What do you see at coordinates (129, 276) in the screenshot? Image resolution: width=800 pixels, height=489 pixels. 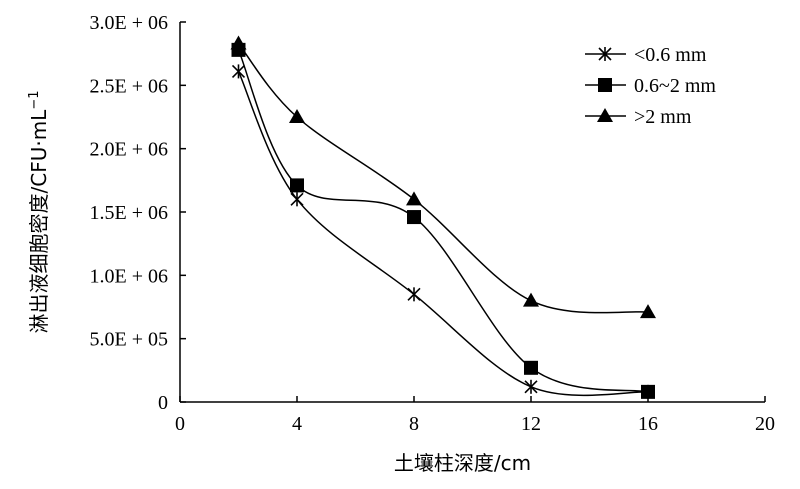 I see `y-tick-label: 1.0E + 06` at bounding box center [129, 276].